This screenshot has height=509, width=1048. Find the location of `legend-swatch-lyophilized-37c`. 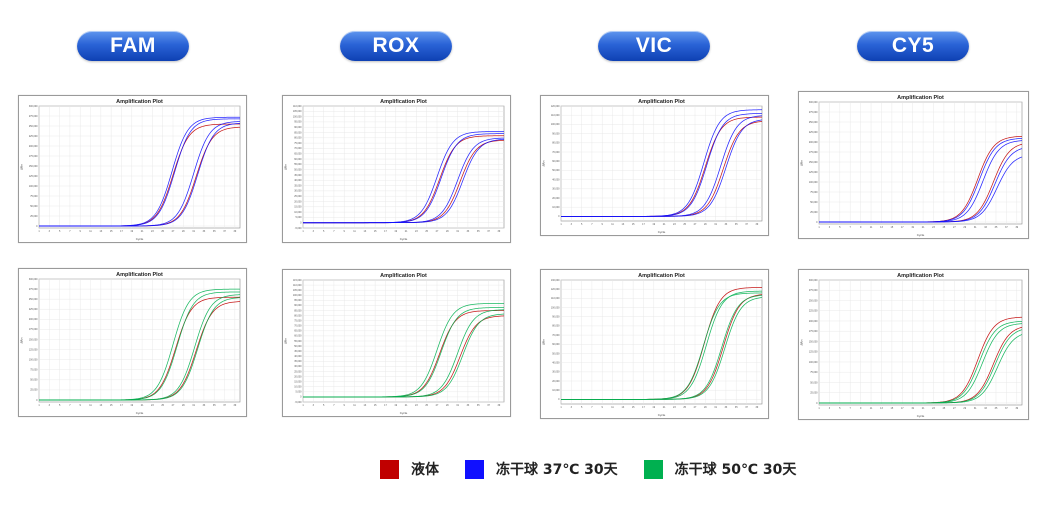

legend-swatch-lyophilized-37c is located at coordinates (474, 469).